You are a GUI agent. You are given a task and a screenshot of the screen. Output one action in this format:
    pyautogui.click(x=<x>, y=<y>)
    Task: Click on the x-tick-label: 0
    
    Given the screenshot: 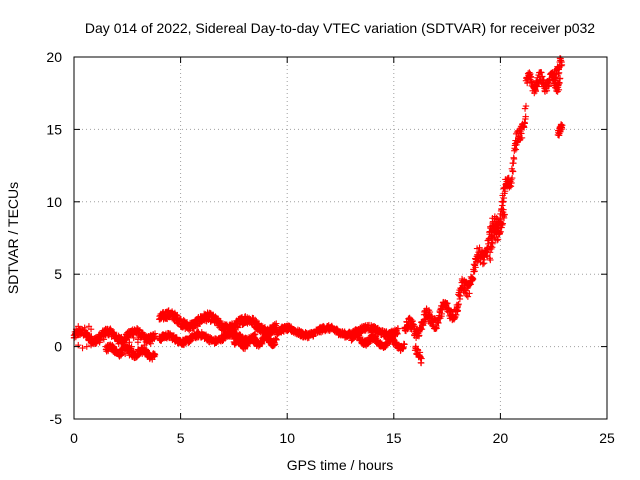 What is the action you would take?
    pyautogui.click(x=74, y=438)
    